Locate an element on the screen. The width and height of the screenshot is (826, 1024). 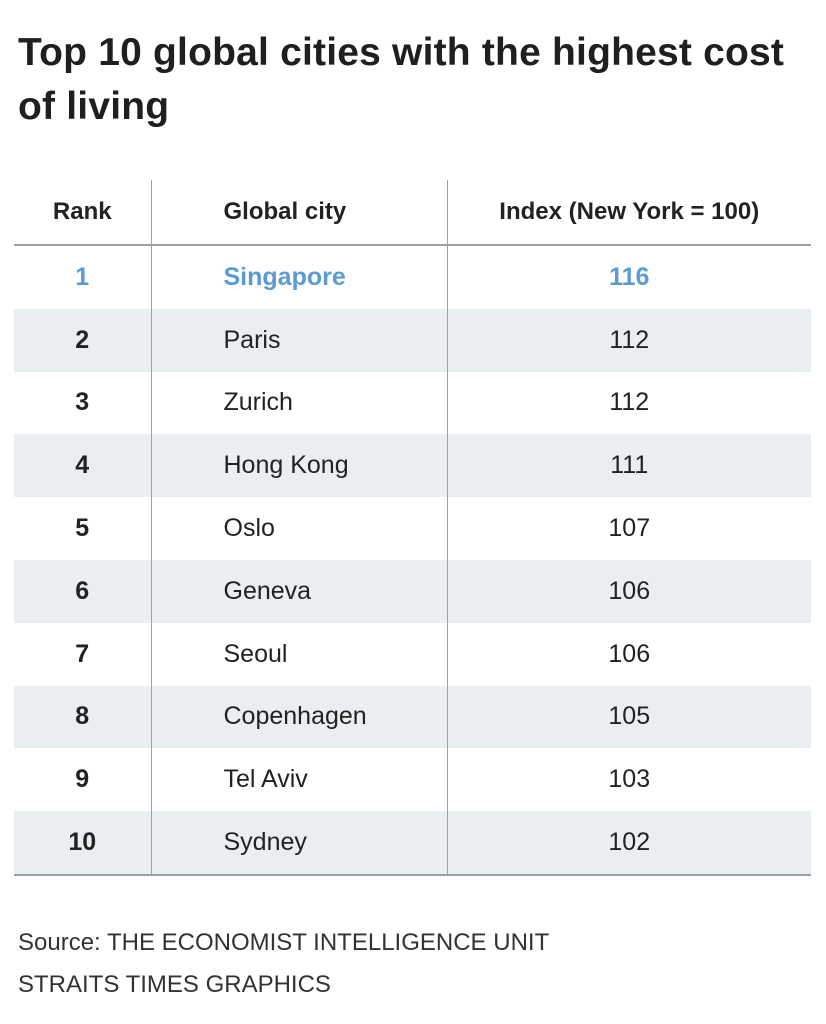
table-row: 9 Tel Aviv 103 is located at coordinates (412, 780).